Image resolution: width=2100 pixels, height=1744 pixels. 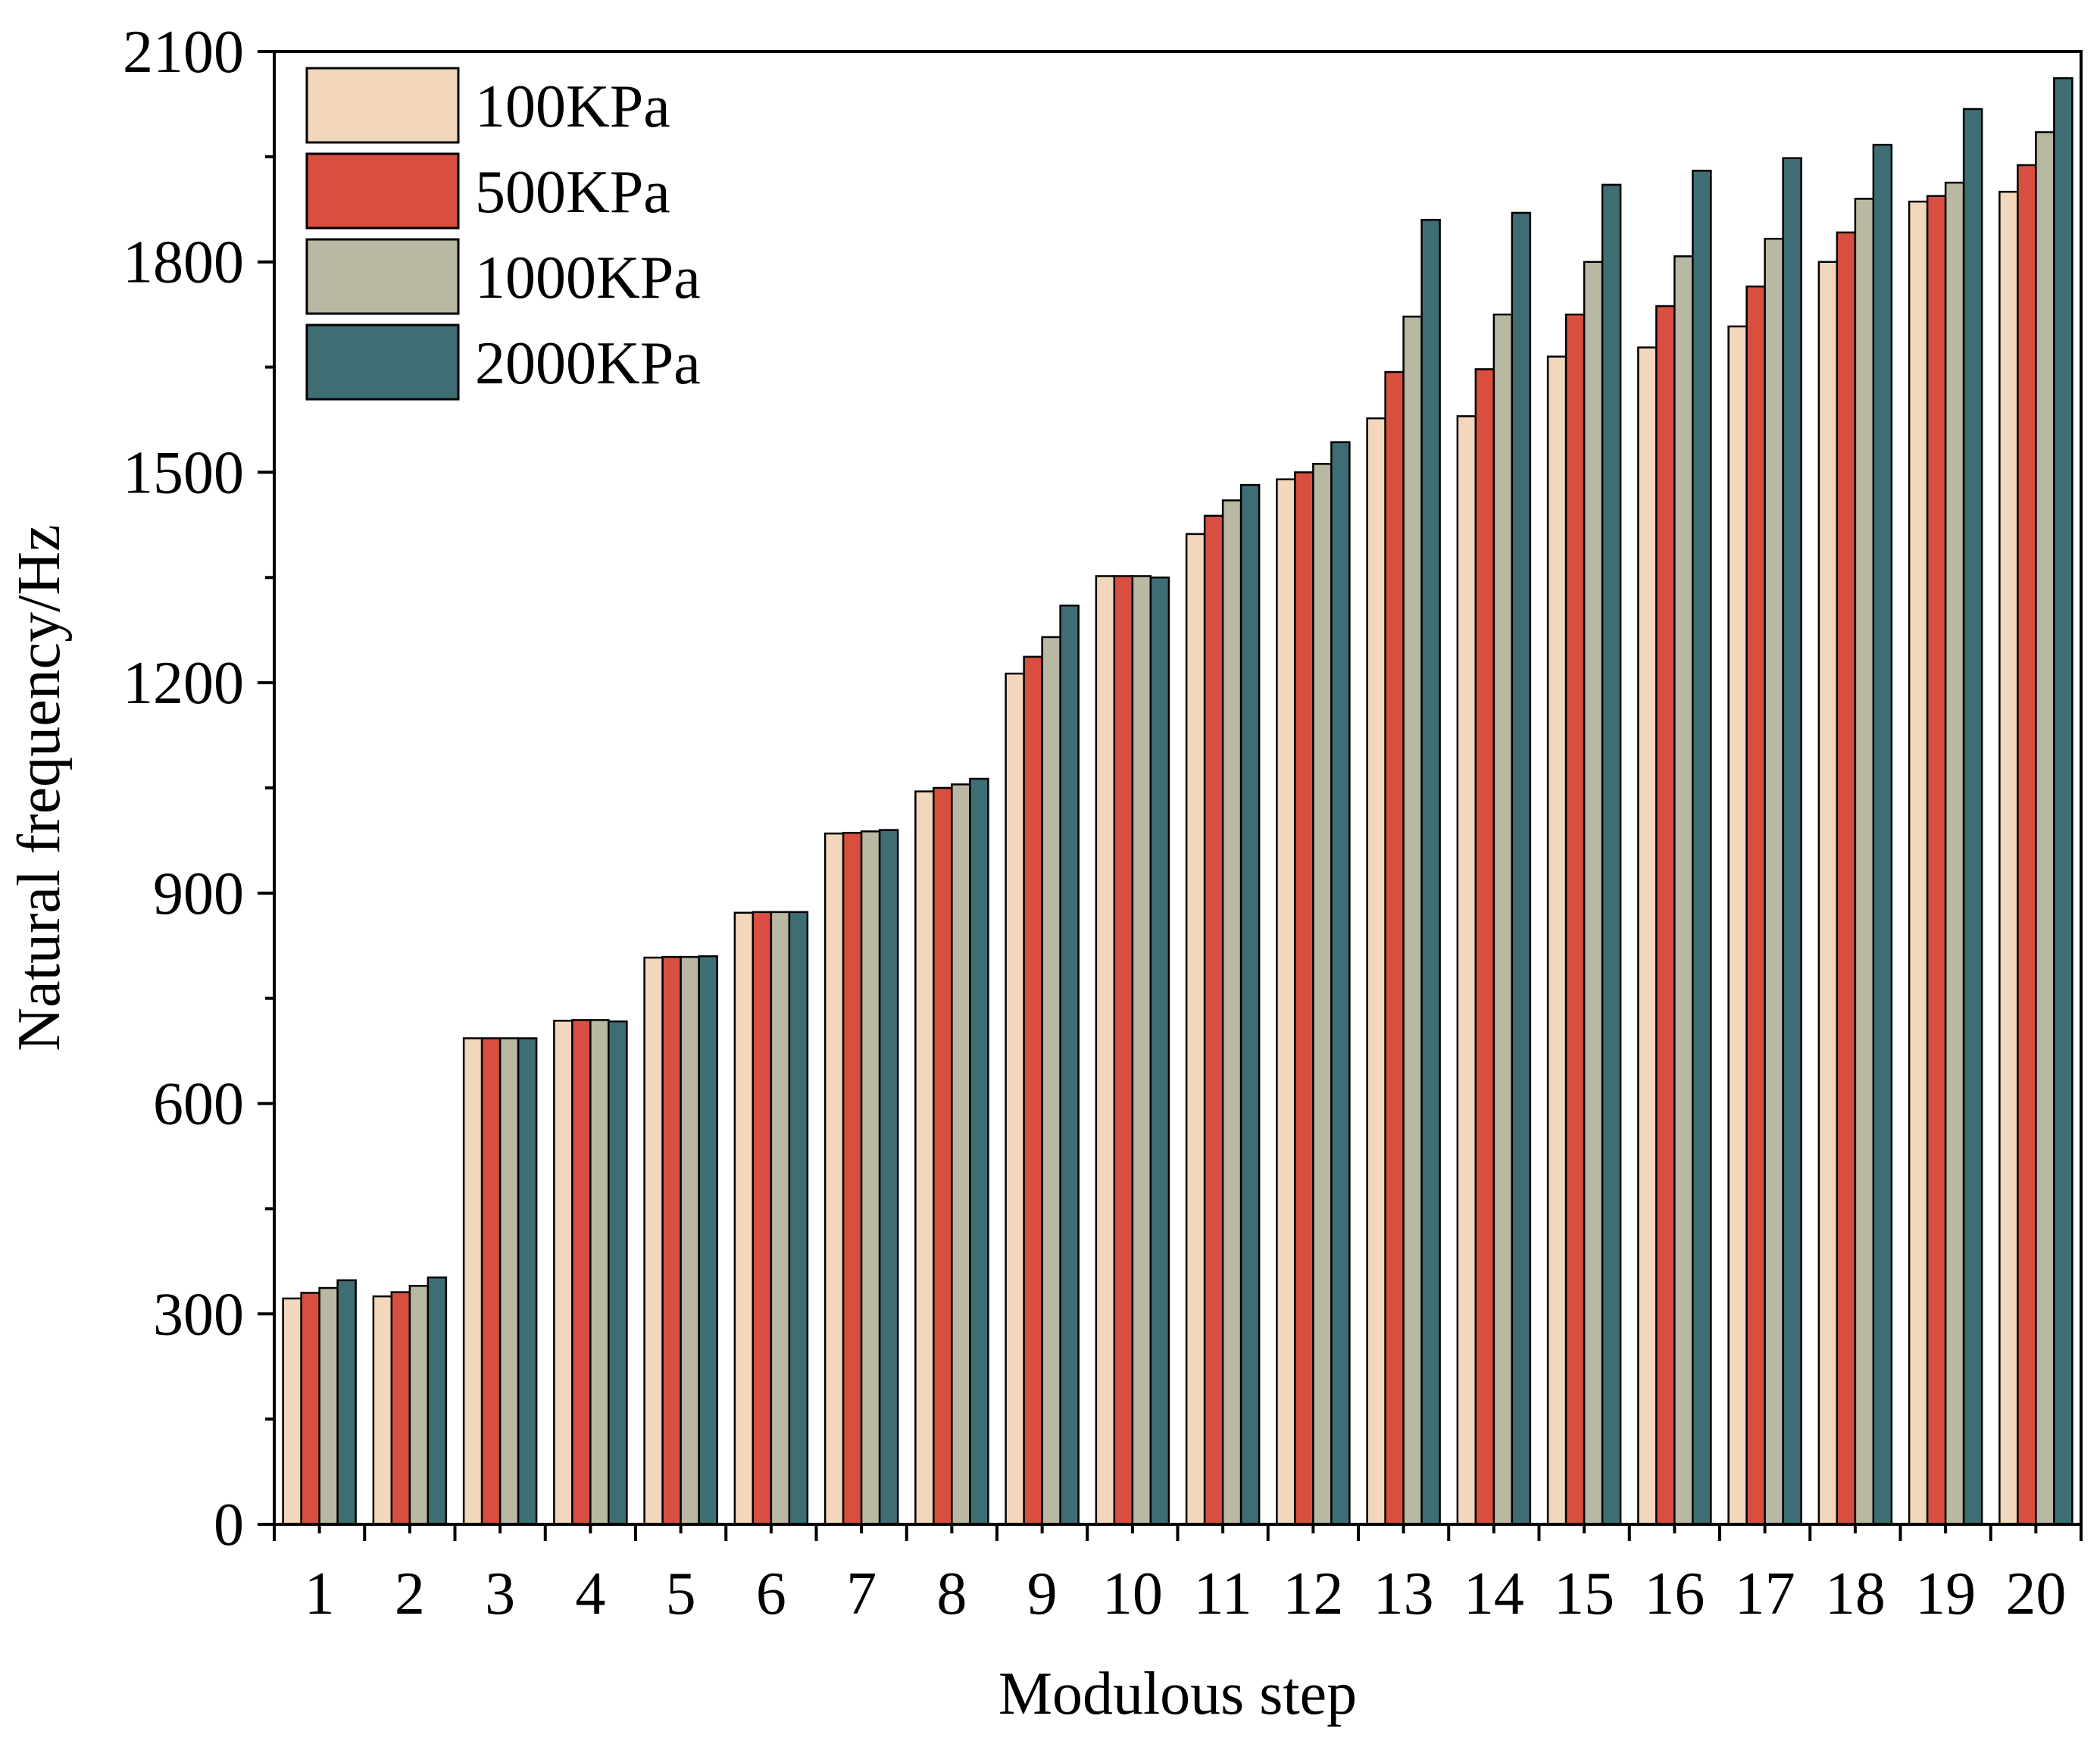 What do you see at coordinates (771, 1594) in the screenshot?
I see `x-tick-label: 6` at bounding box center [771, 1594].